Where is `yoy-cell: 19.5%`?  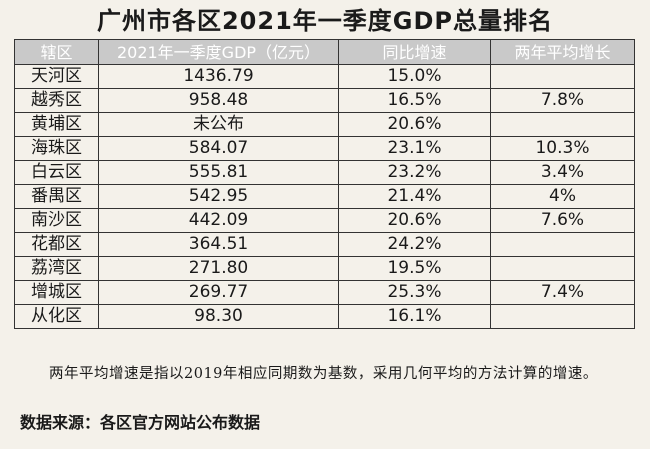 yoy-cell: 19.5% is located at coordinates (414, 268).